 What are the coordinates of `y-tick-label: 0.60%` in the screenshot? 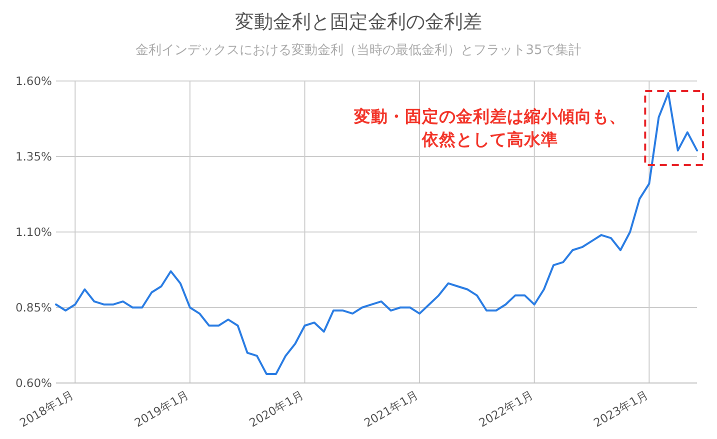 It's located at (33, 383).